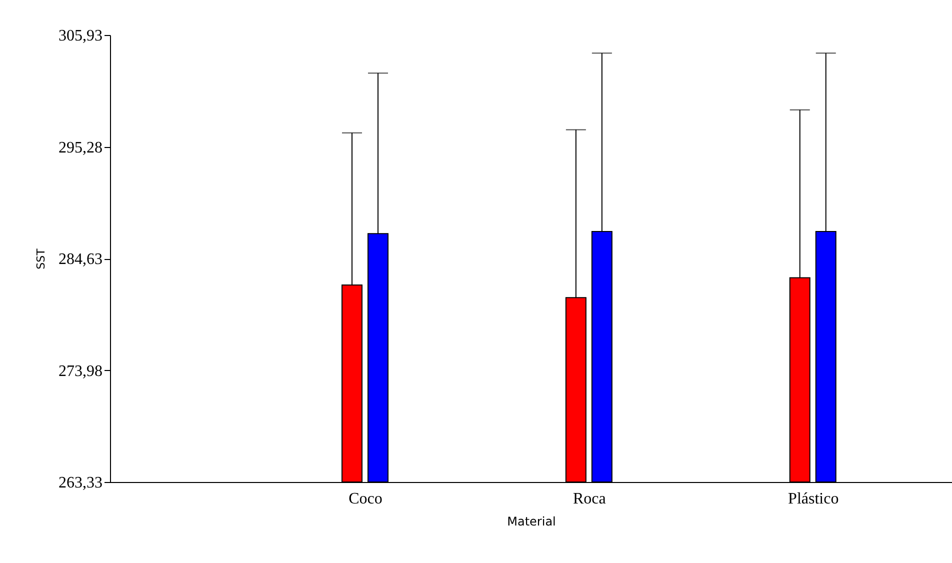  Describe the element at coordinates (80, 36) in the screenshot. I see `y-tick-label: 305,93` at that location.